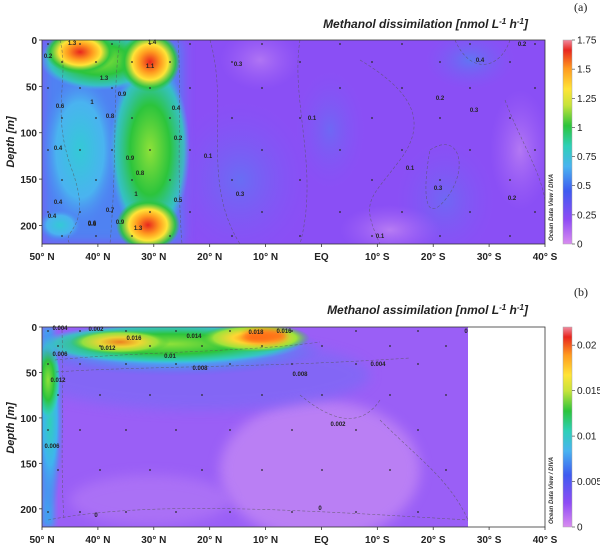 This screenshot has height=546, width=600. What do you see at coordinates (587, 346) in the screenshot?
I see `colorbar-tick-label: 0.02` at bounding box center [587, 346].